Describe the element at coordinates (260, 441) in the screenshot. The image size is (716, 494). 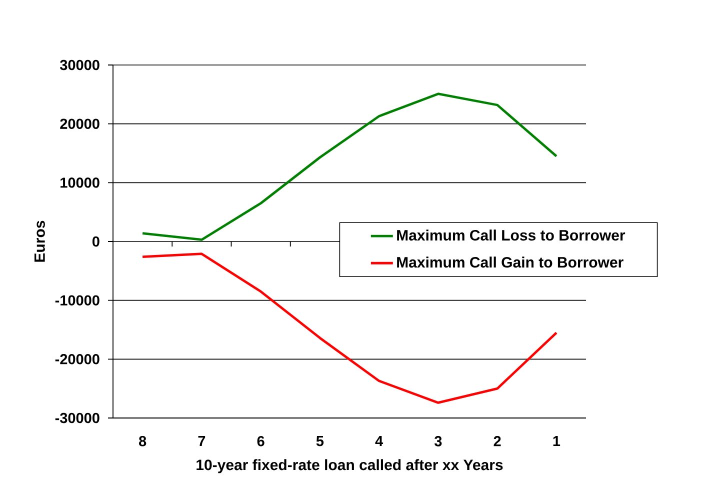
I see `x-tick-label: 6` at that location.